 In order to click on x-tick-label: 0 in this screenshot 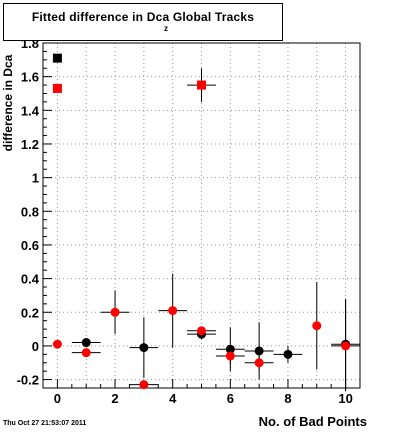, I will do `click(57, 398)`.